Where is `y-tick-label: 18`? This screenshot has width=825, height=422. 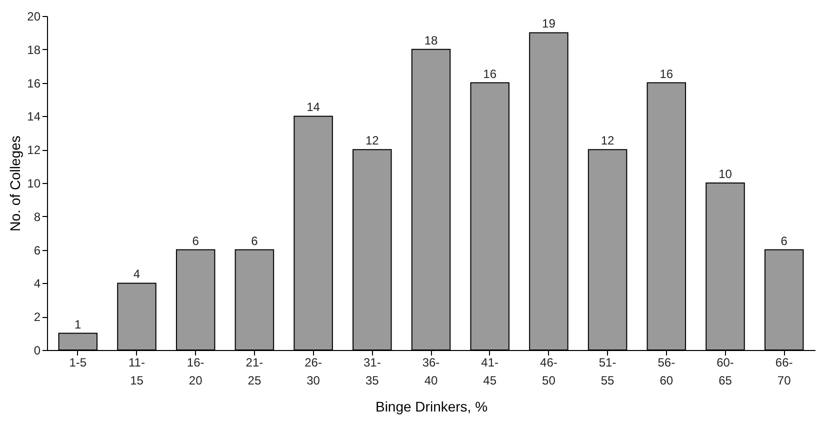 y-tick-label: 18 is located at coordinates (34, 49).